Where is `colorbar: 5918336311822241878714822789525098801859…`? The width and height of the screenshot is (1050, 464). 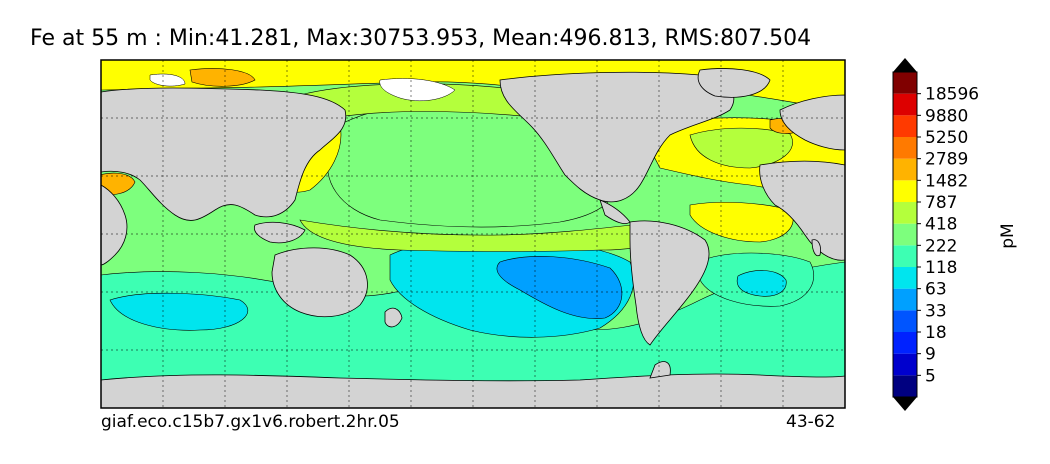
colorbar: 5918336311822241878714822789525098801859… is located at coordinates (935, 234).